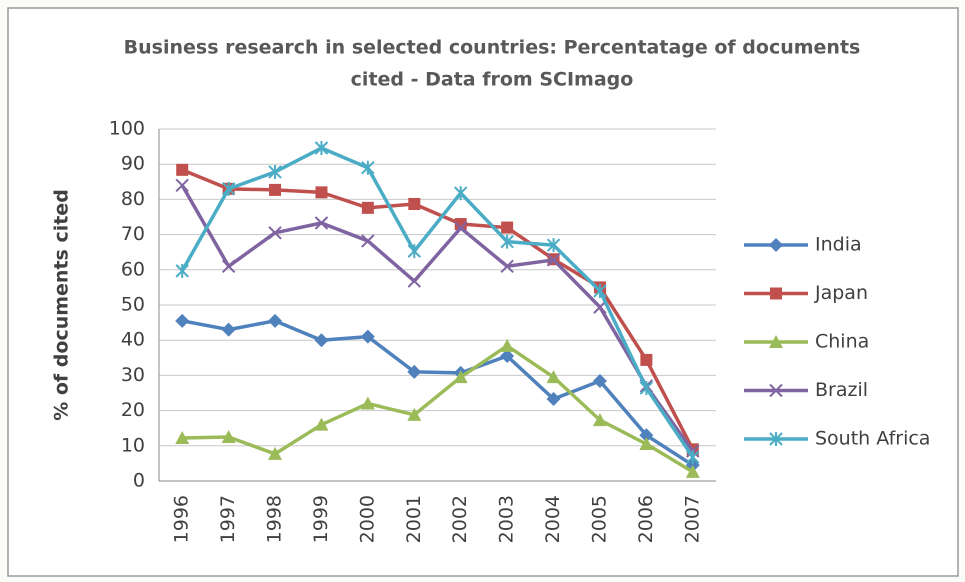  I want to click on y-tick-label: 80, so click(133, 199).